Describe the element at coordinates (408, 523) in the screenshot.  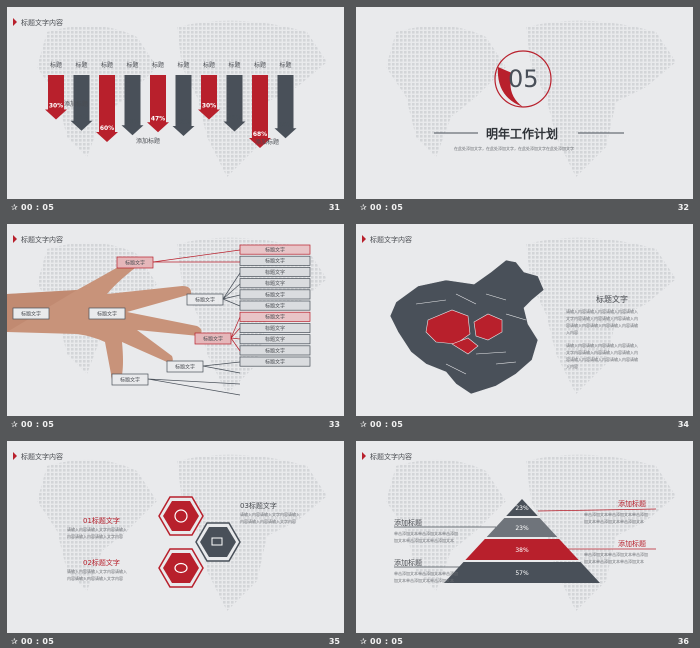
I see `left-label-1-title: 添加标题` at that location.